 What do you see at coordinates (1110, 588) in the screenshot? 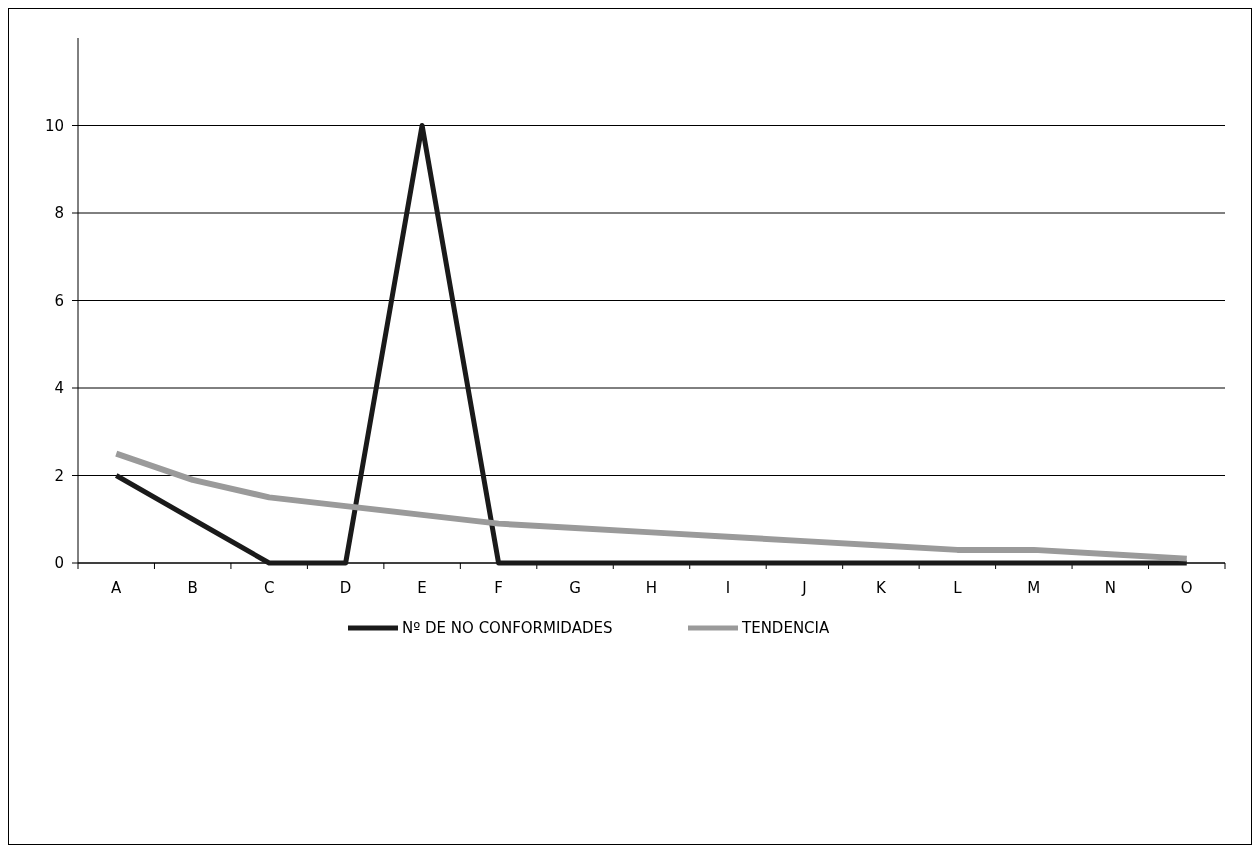
I see `x-tick-label: N` at bounding box center [1110, 588].